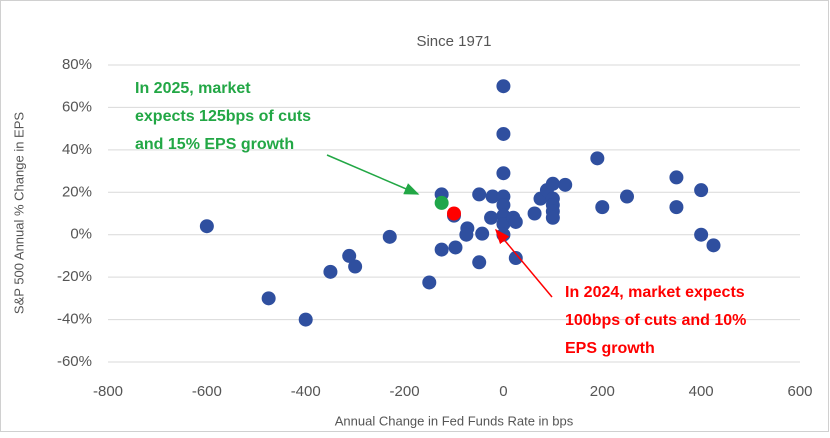 Image resolution: width=830 pixels, height=438 pixels. Describe the element at coordinates (77, 149) in the screenshot. I see `y-tick-label: 40%` at that location.